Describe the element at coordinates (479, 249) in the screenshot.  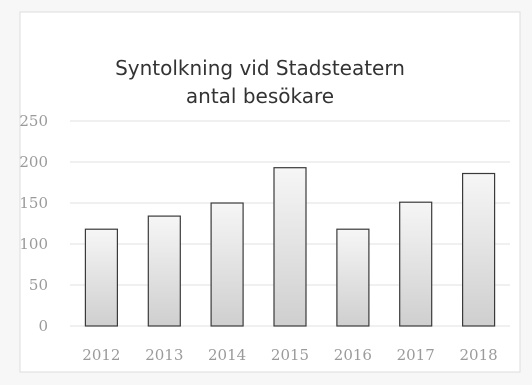
I see `bar-2018` at that location.